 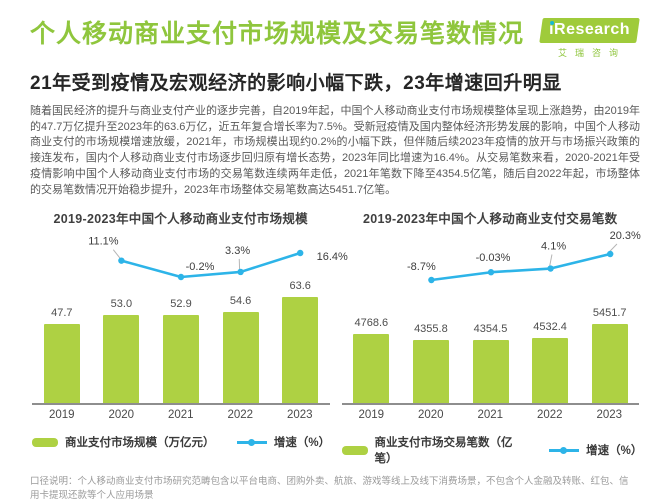 What do you see at coordinates (300, 286) in the screenshot?
I see `bar-value-label: 63.6` at bounding box center [300, 286].